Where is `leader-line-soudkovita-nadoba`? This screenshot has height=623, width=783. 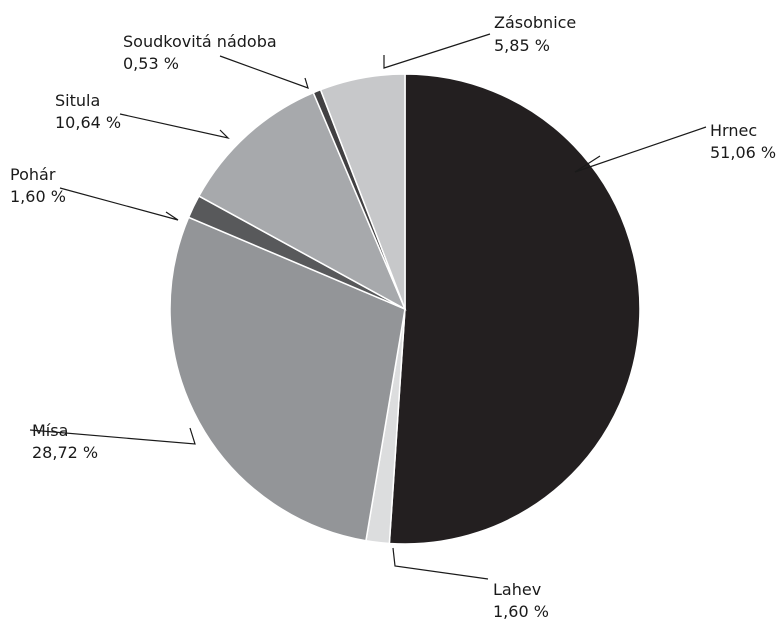
leader-line-soudkovita-nadoba is located at coordinates (264, 72).